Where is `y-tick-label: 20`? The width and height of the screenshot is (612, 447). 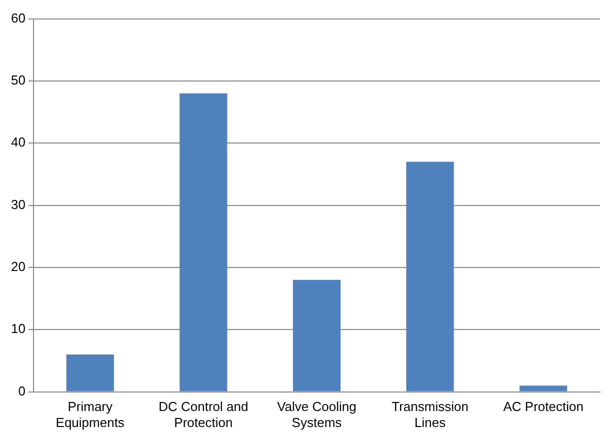
y-tick-label: 20 is located at coordinates (18, 266).